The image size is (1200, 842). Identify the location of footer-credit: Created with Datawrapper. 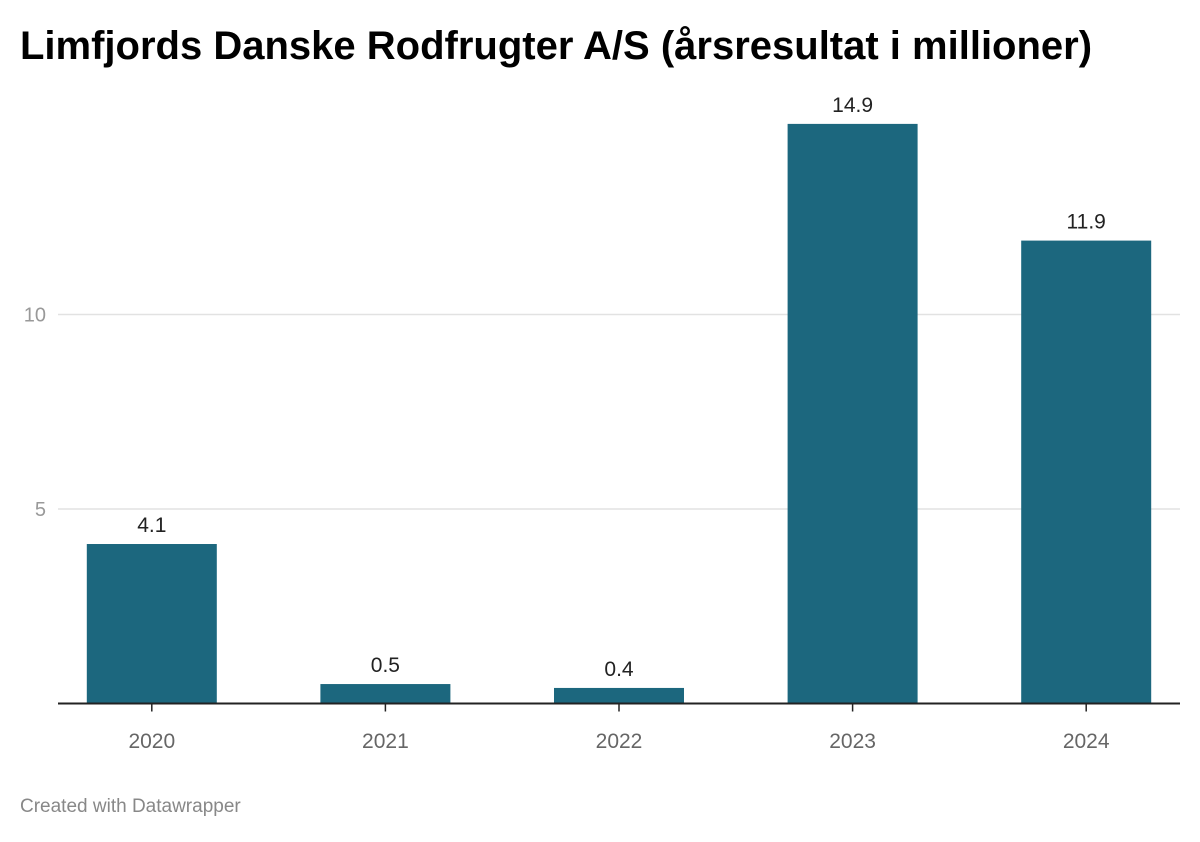
(130, 806).